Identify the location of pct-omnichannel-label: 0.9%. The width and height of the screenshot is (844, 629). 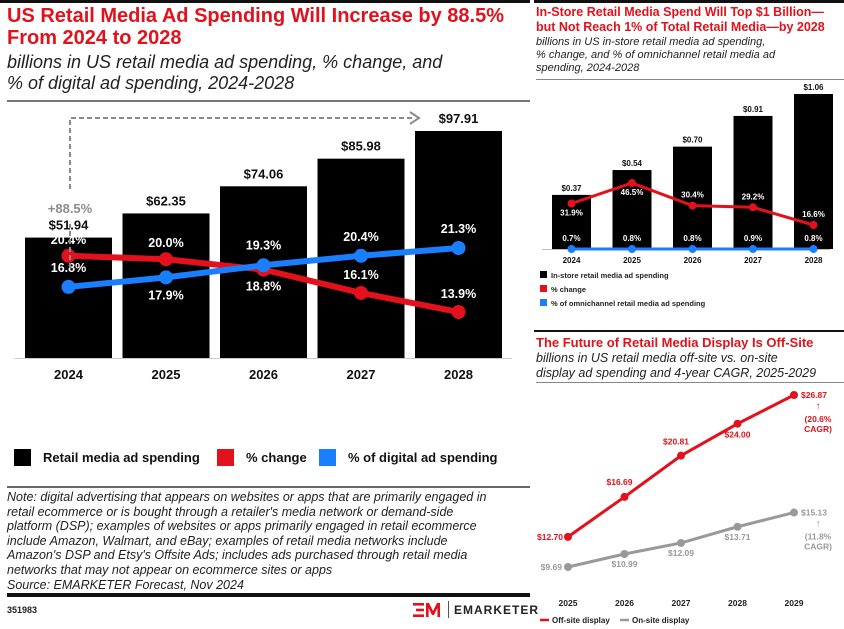
(753, 238).